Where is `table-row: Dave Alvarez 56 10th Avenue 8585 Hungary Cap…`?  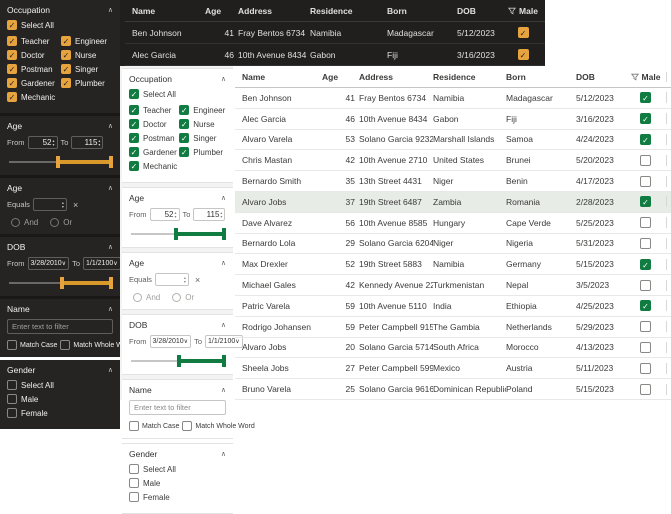 table-row: Dave Alvarez 56 10th Avenue 8585 Hungary Cap… is located at coordinates (453, 223).